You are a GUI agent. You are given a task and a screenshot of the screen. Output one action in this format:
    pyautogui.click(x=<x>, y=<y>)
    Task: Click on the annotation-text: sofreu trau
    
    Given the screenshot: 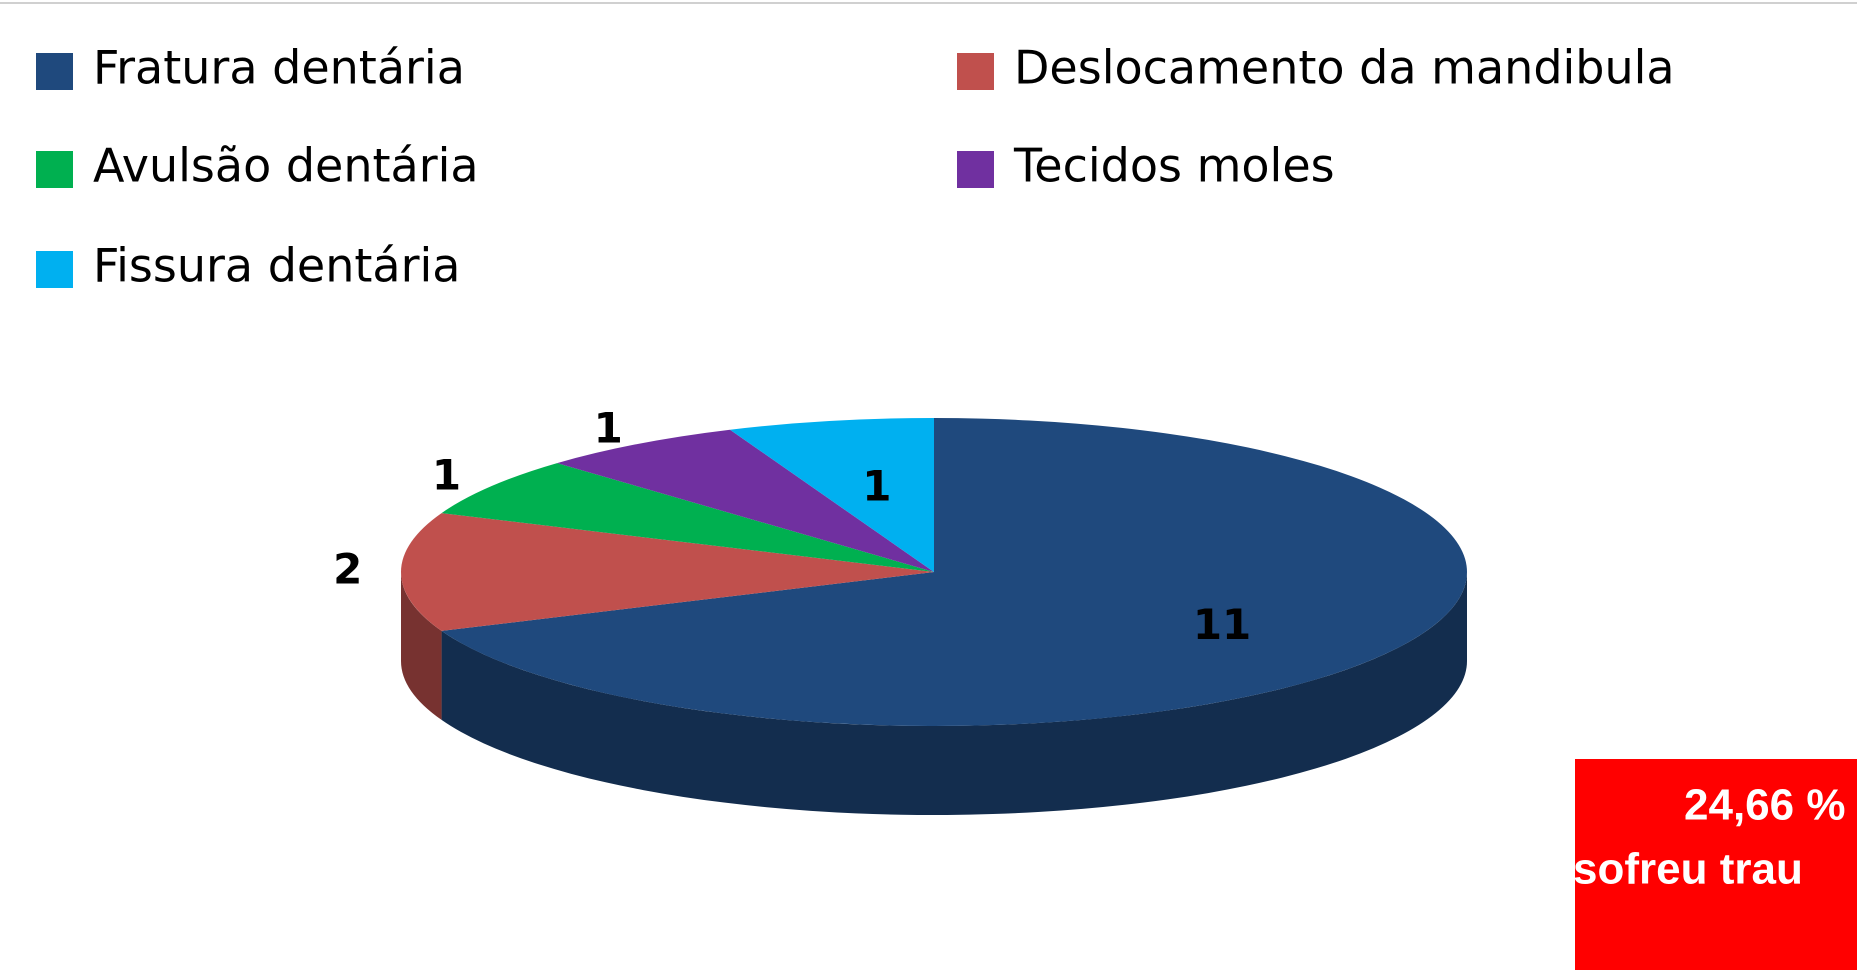 What is the action you would take?
    pyautogui.click(x=1688, y=869)
    